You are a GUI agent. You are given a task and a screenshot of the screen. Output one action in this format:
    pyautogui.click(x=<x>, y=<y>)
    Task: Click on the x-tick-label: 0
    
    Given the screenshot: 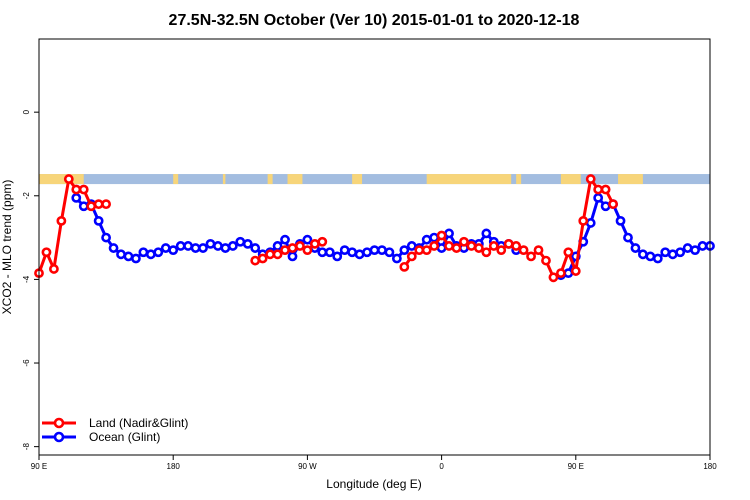 What is the action you would take?
    pyautogui.click(x=441, y=466)
    